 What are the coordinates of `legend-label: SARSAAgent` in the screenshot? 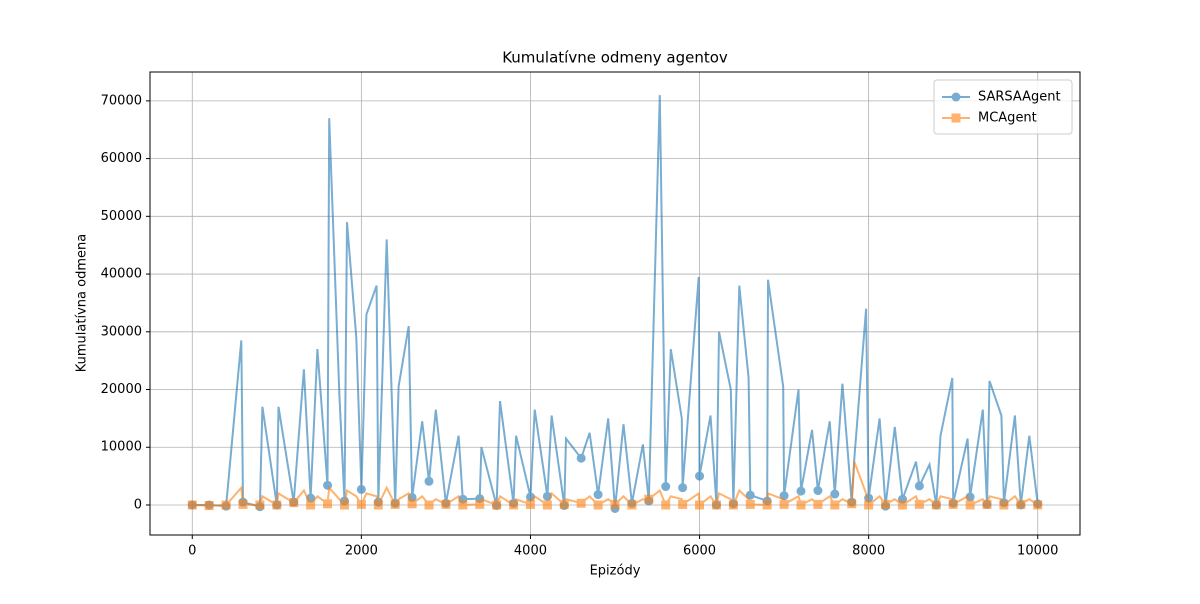 It's located at (1019, 97).